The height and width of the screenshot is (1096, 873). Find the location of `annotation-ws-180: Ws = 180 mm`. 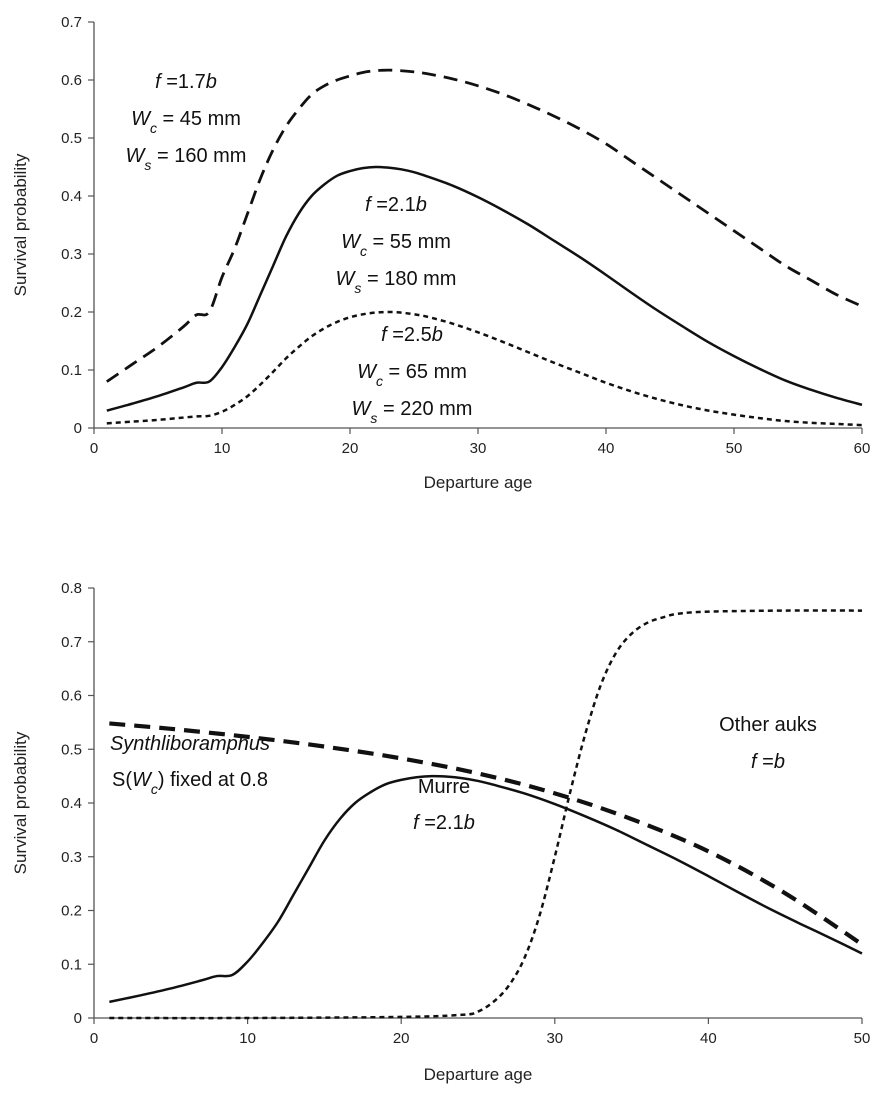

annotation-ws-180: Ws = 180 mm is located at coordinates (396, 282).